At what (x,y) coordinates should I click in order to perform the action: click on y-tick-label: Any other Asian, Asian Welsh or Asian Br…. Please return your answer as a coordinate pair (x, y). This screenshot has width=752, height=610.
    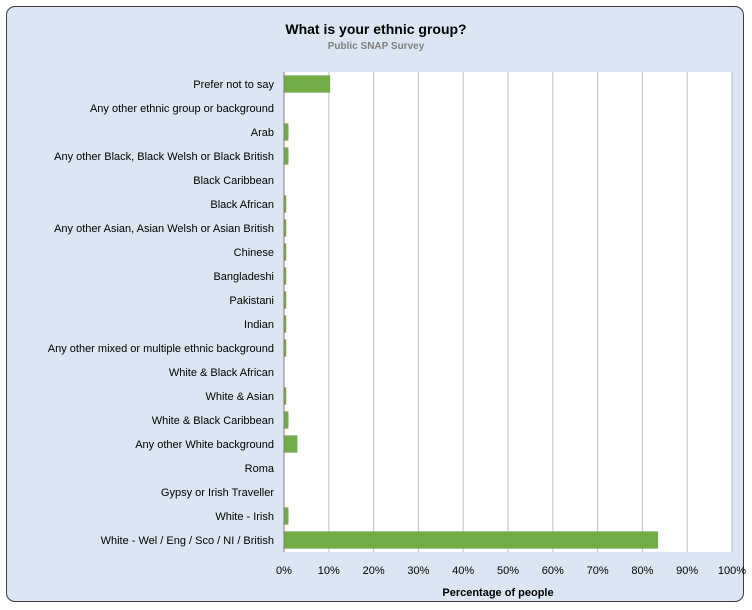
    Looking at the image, I should click on (164, 229).